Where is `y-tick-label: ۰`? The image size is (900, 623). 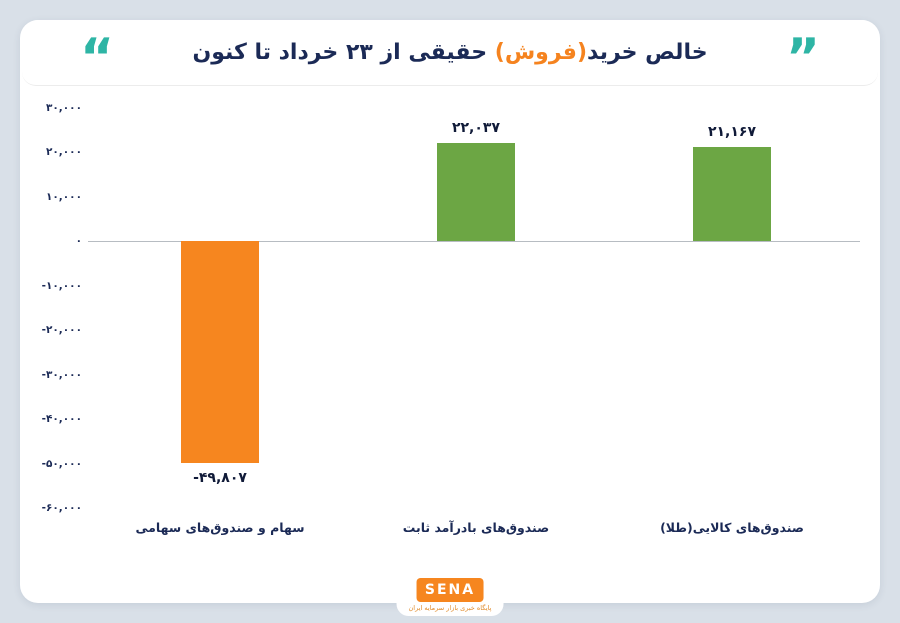 y-tick-label: ۰ is located at coordinates (78, 241).